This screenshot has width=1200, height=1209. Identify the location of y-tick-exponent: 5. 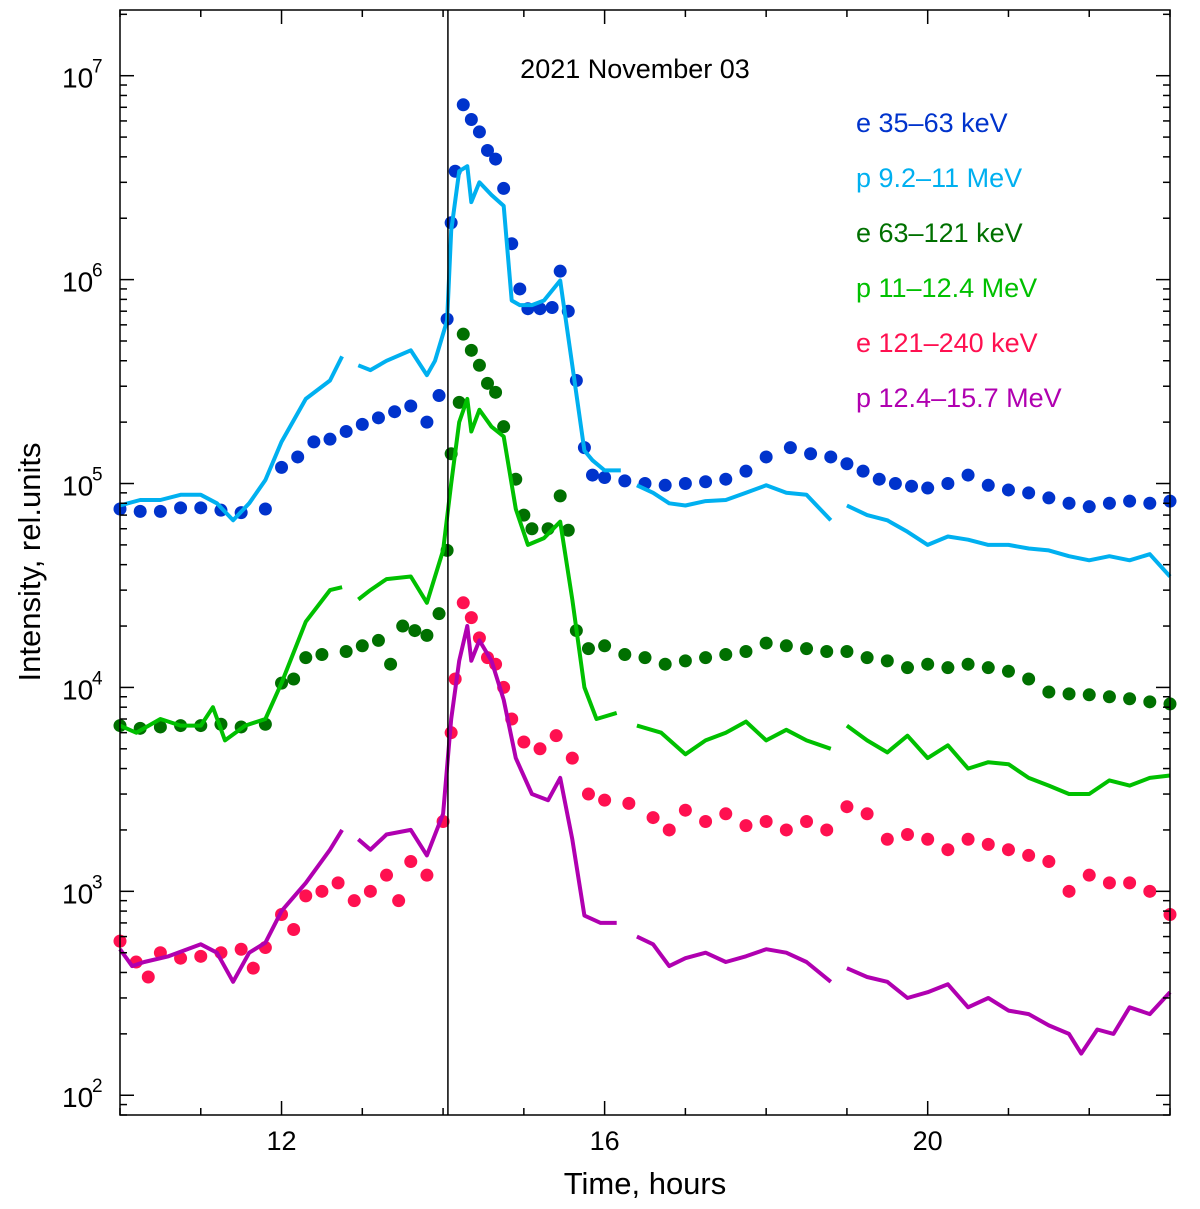
(97, 475).